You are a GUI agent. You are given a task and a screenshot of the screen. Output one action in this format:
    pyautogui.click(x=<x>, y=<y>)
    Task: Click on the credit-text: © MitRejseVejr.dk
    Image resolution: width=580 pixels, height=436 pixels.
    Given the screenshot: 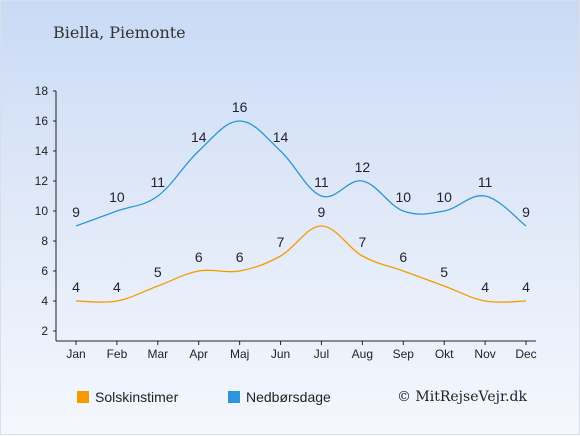 What is the action you would take?
    pyautogui.click(x=461, y=397)
    